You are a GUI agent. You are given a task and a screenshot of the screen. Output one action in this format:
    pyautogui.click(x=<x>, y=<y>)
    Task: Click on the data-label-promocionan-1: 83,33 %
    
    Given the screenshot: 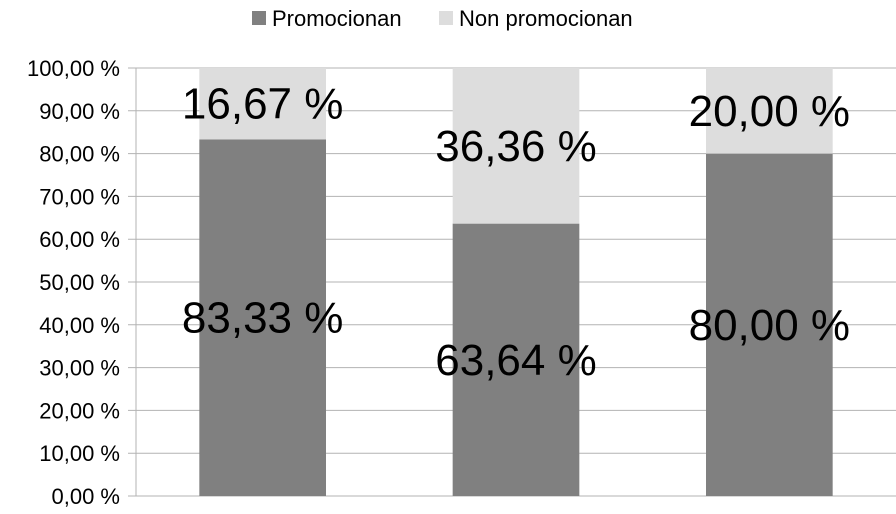 What is the action you would take?
    pyautogui.click(x=262, y=318)
    